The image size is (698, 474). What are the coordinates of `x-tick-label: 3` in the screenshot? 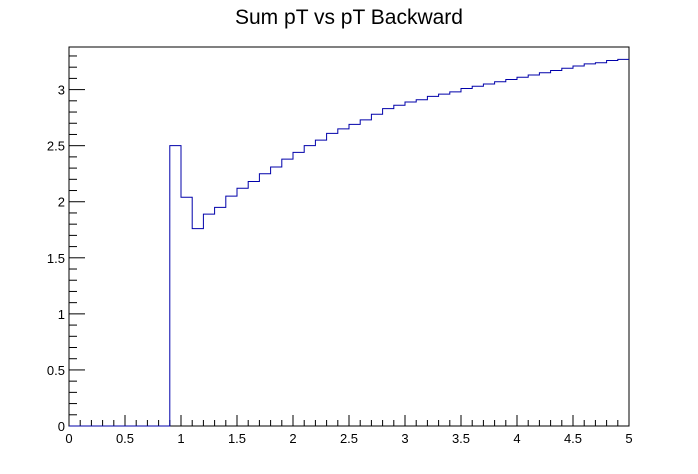 It's located at (404, 438).